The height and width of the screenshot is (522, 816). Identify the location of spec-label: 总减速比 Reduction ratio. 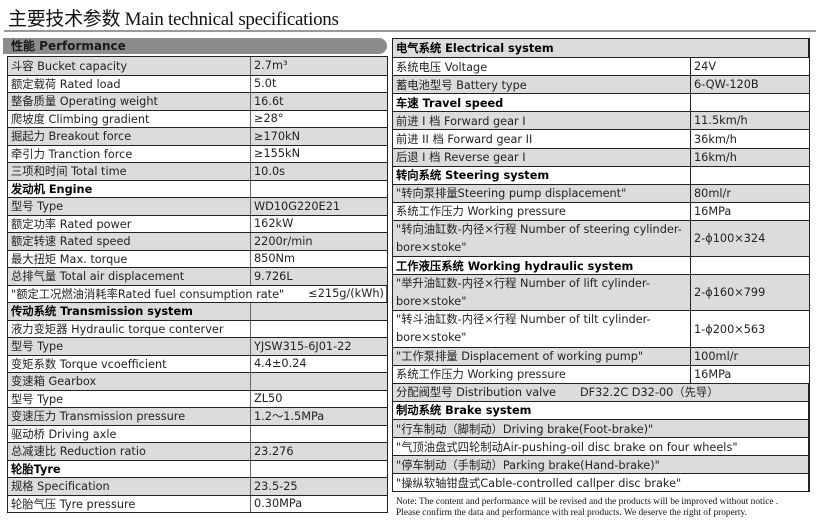
(129, 451).